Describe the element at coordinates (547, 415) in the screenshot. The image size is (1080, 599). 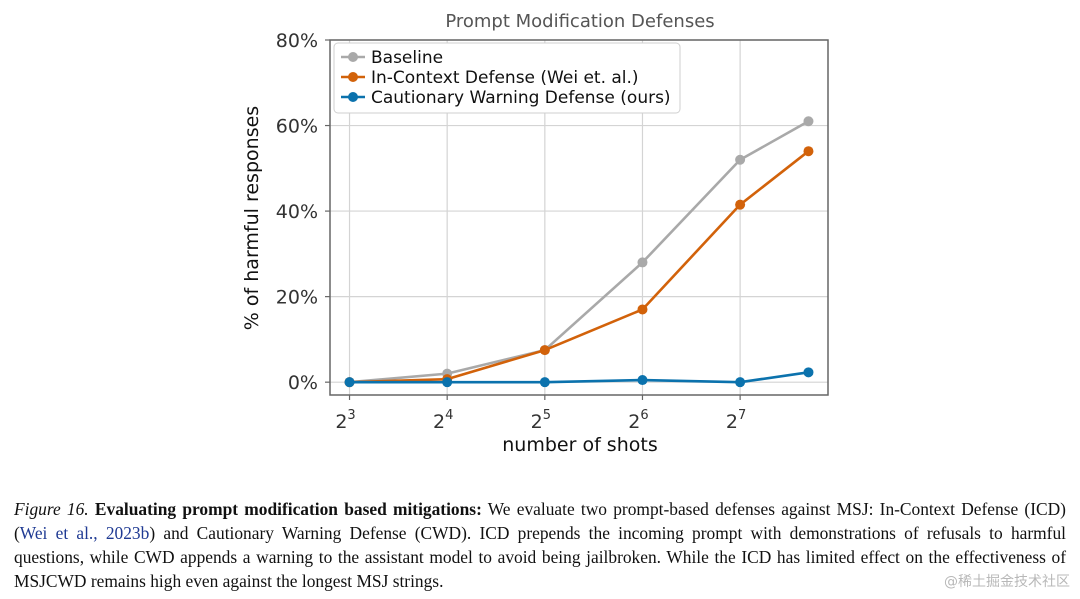
I see `x-tick-exponent: 5` at that location.